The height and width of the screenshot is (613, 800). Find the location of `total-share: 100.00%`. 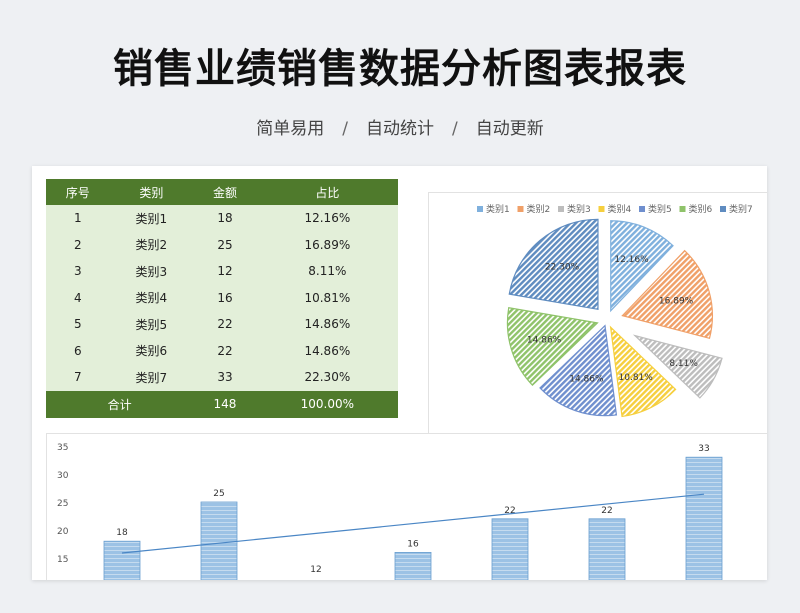

total-share: 100.00% is located at coordinates (327, 404).